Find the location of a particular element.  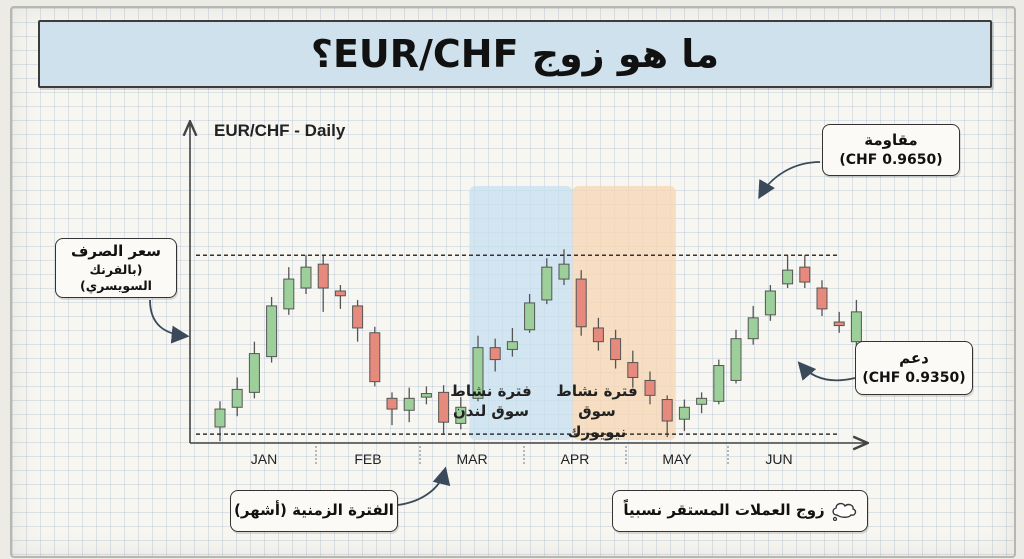

time-arrow is located at coordinates (424, 486).